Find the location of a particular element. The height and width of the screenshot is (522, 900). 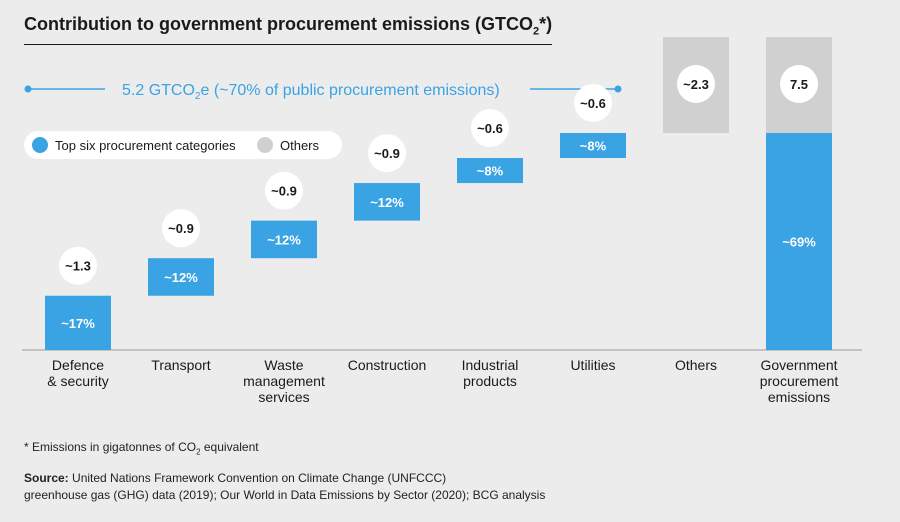

category-label-waste-management-services: management is located at coordinates (284, 381).